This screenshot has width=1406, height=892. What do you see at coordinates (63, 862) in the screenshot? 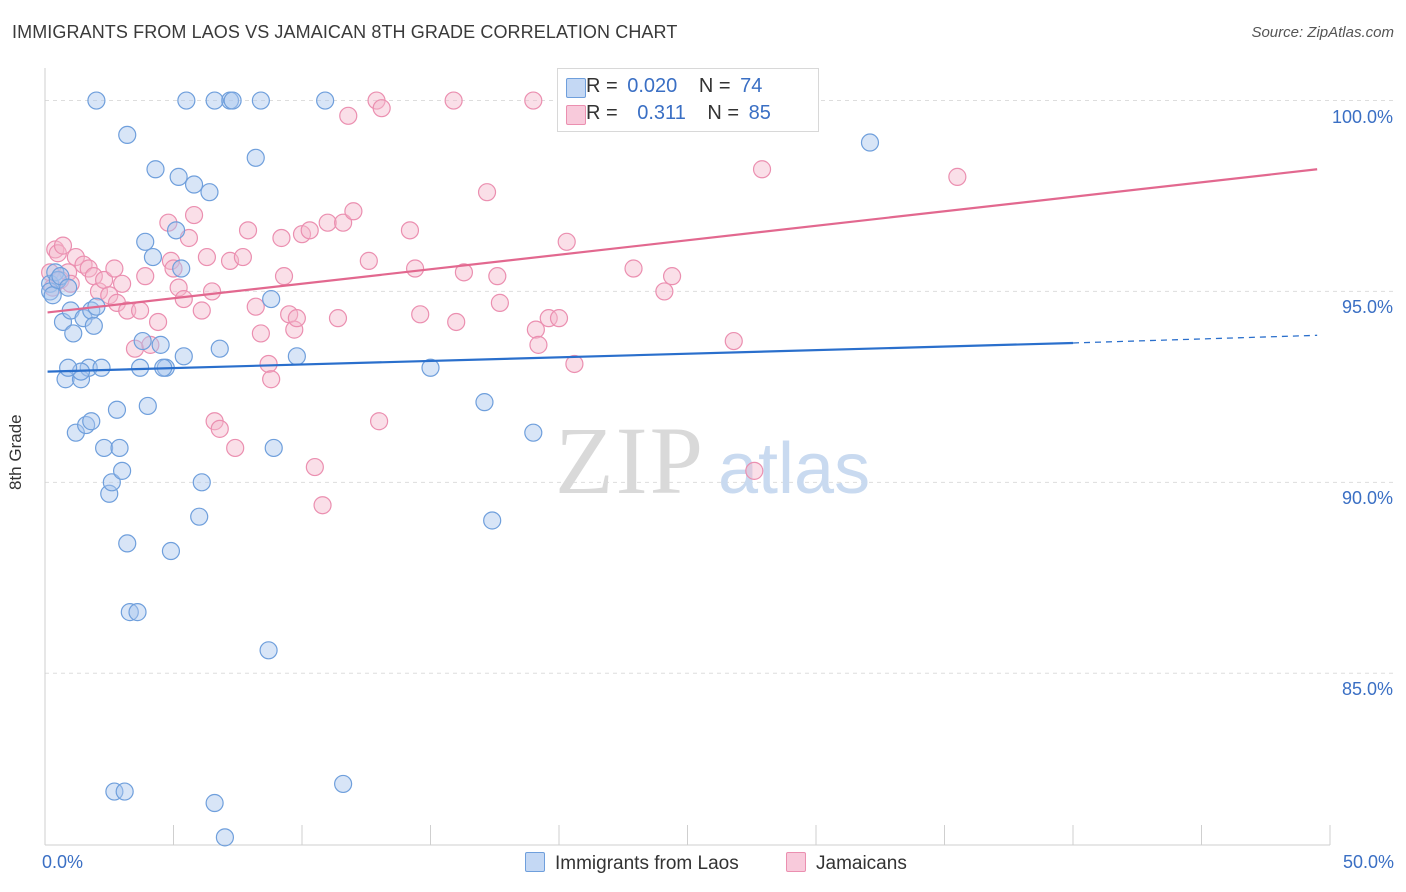
I see `x-tick-label: 0.0%` at bounding box center [63, 862].